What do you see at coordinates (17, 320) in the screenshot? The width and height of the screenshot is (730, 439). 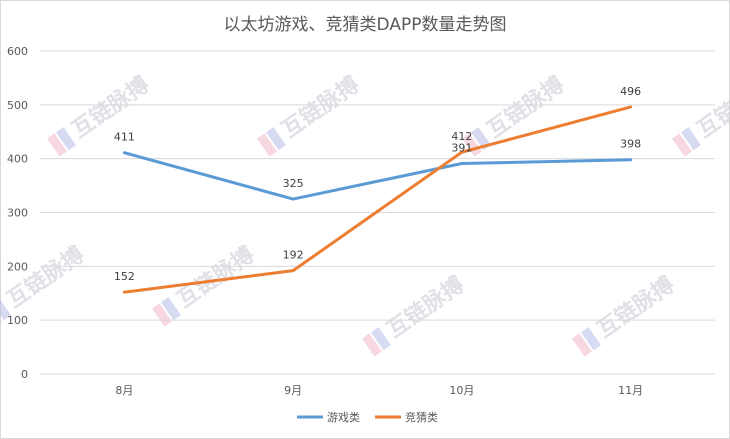 I see `y-tick-label: 100` at bounding box center [17, 320].